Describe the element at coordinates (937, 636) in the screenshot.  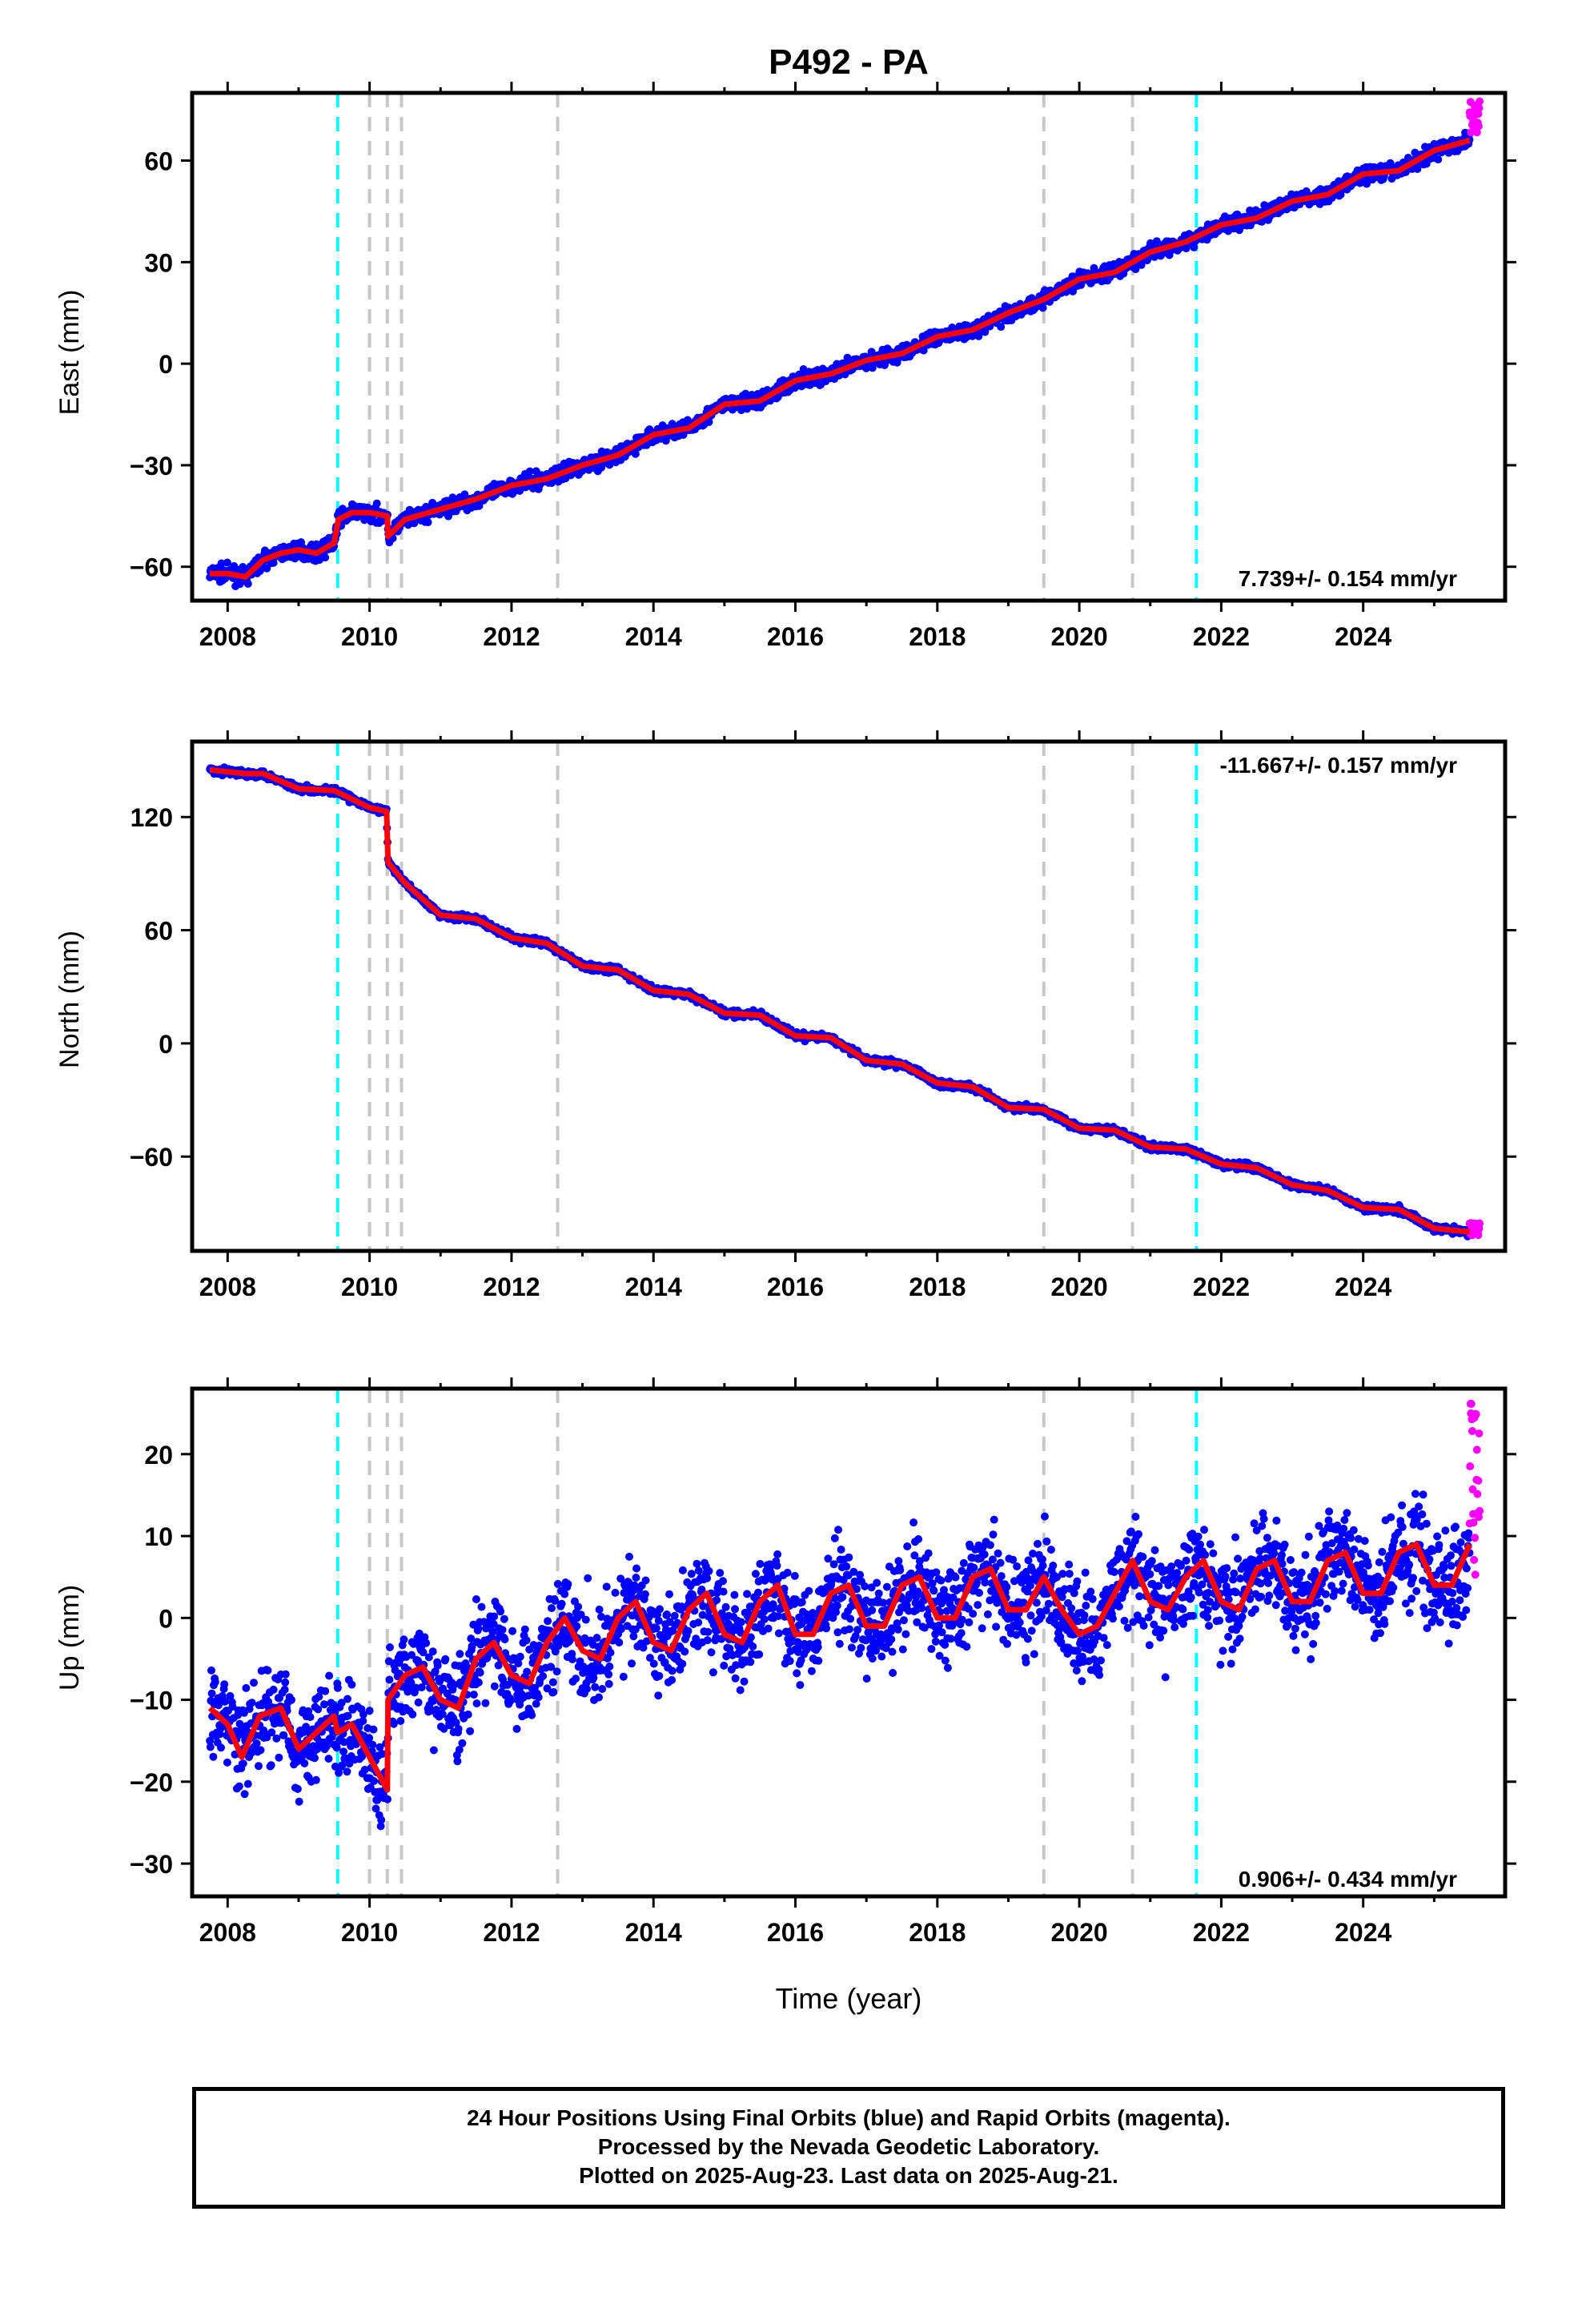
I see `x-tick-label: 2018` at that location.